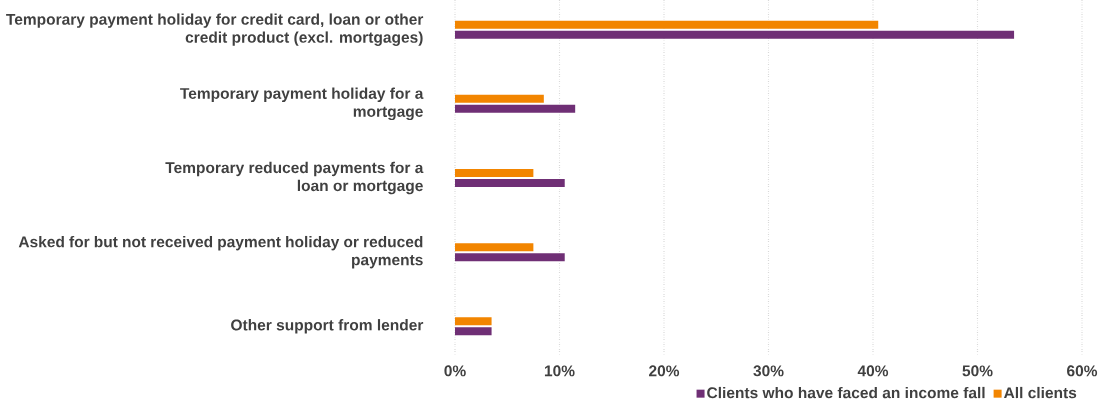 The width and height of the screenshot is (1106, 411). What do you see at coordinates (559, 371) in the screenshot?
I see `x-tick-label: 10%` at bounding box center [559, 371].